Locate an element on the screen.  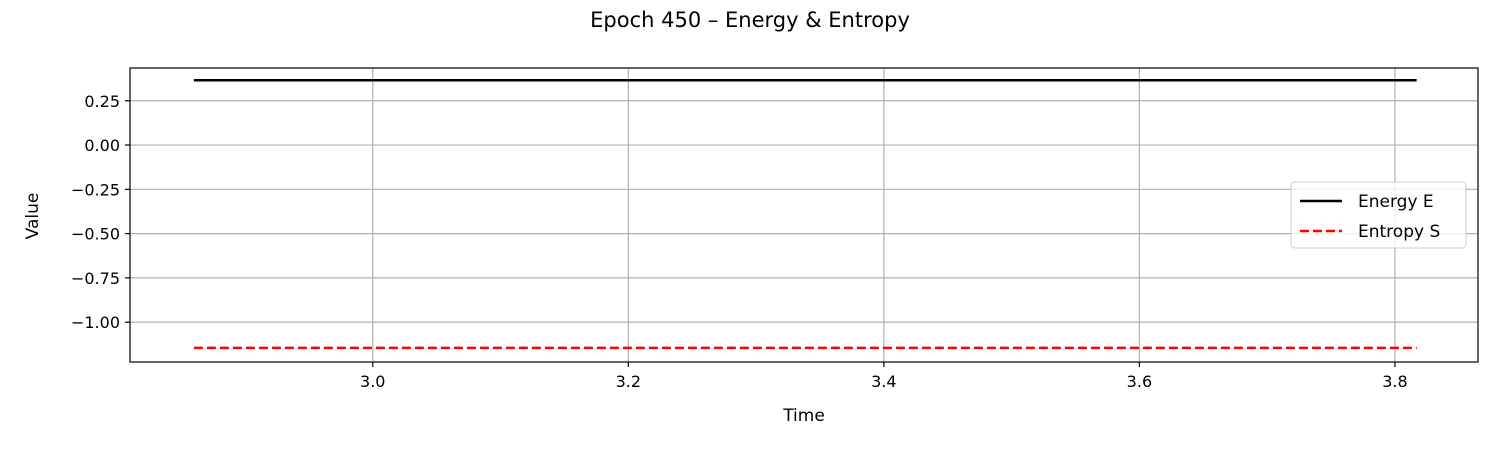
legend: Energy E Entropy S is located at coordinates (1378, 215).